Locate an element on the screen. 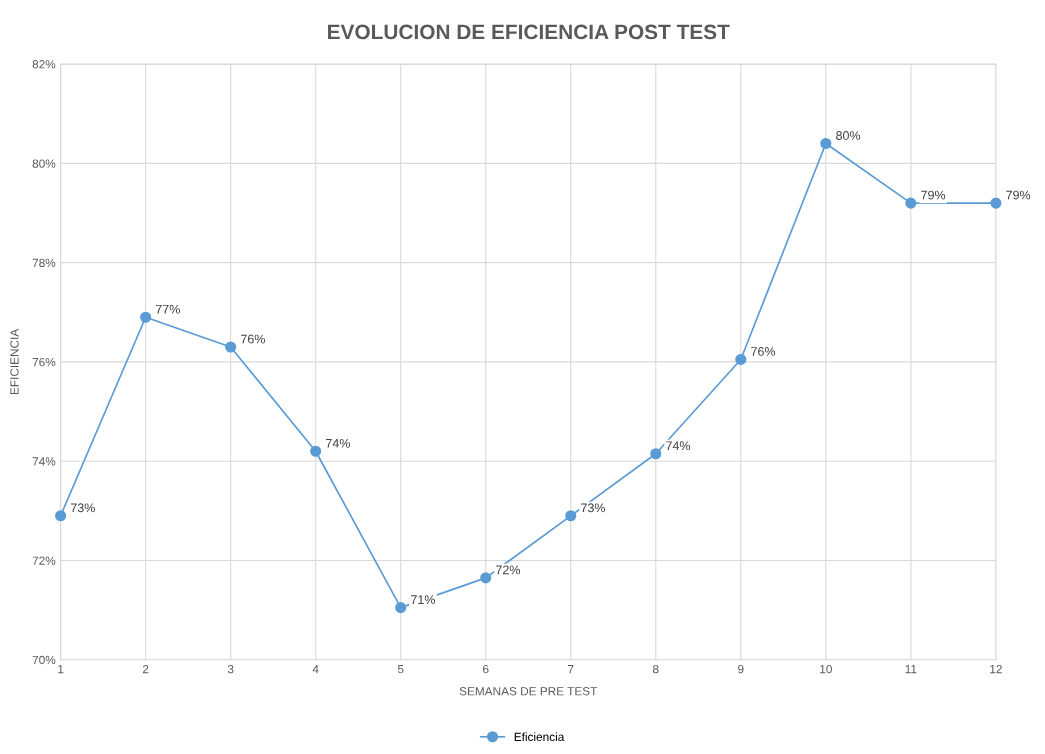 Image resolution: width=1045 pixels, height=754 pixels. y-tick-label: 78% is located at coordinates (44, 263).